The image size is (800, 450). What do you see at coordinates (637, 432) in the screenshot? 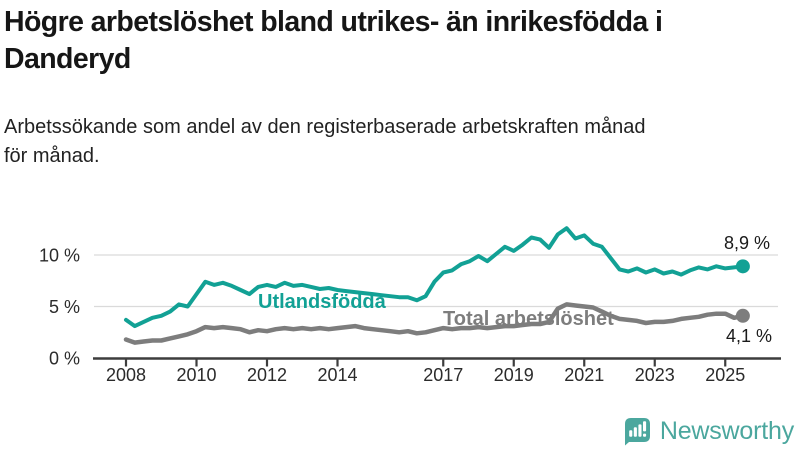
I see `bar-chart-speech-bubble-icon` at bounding box center [637, 432].